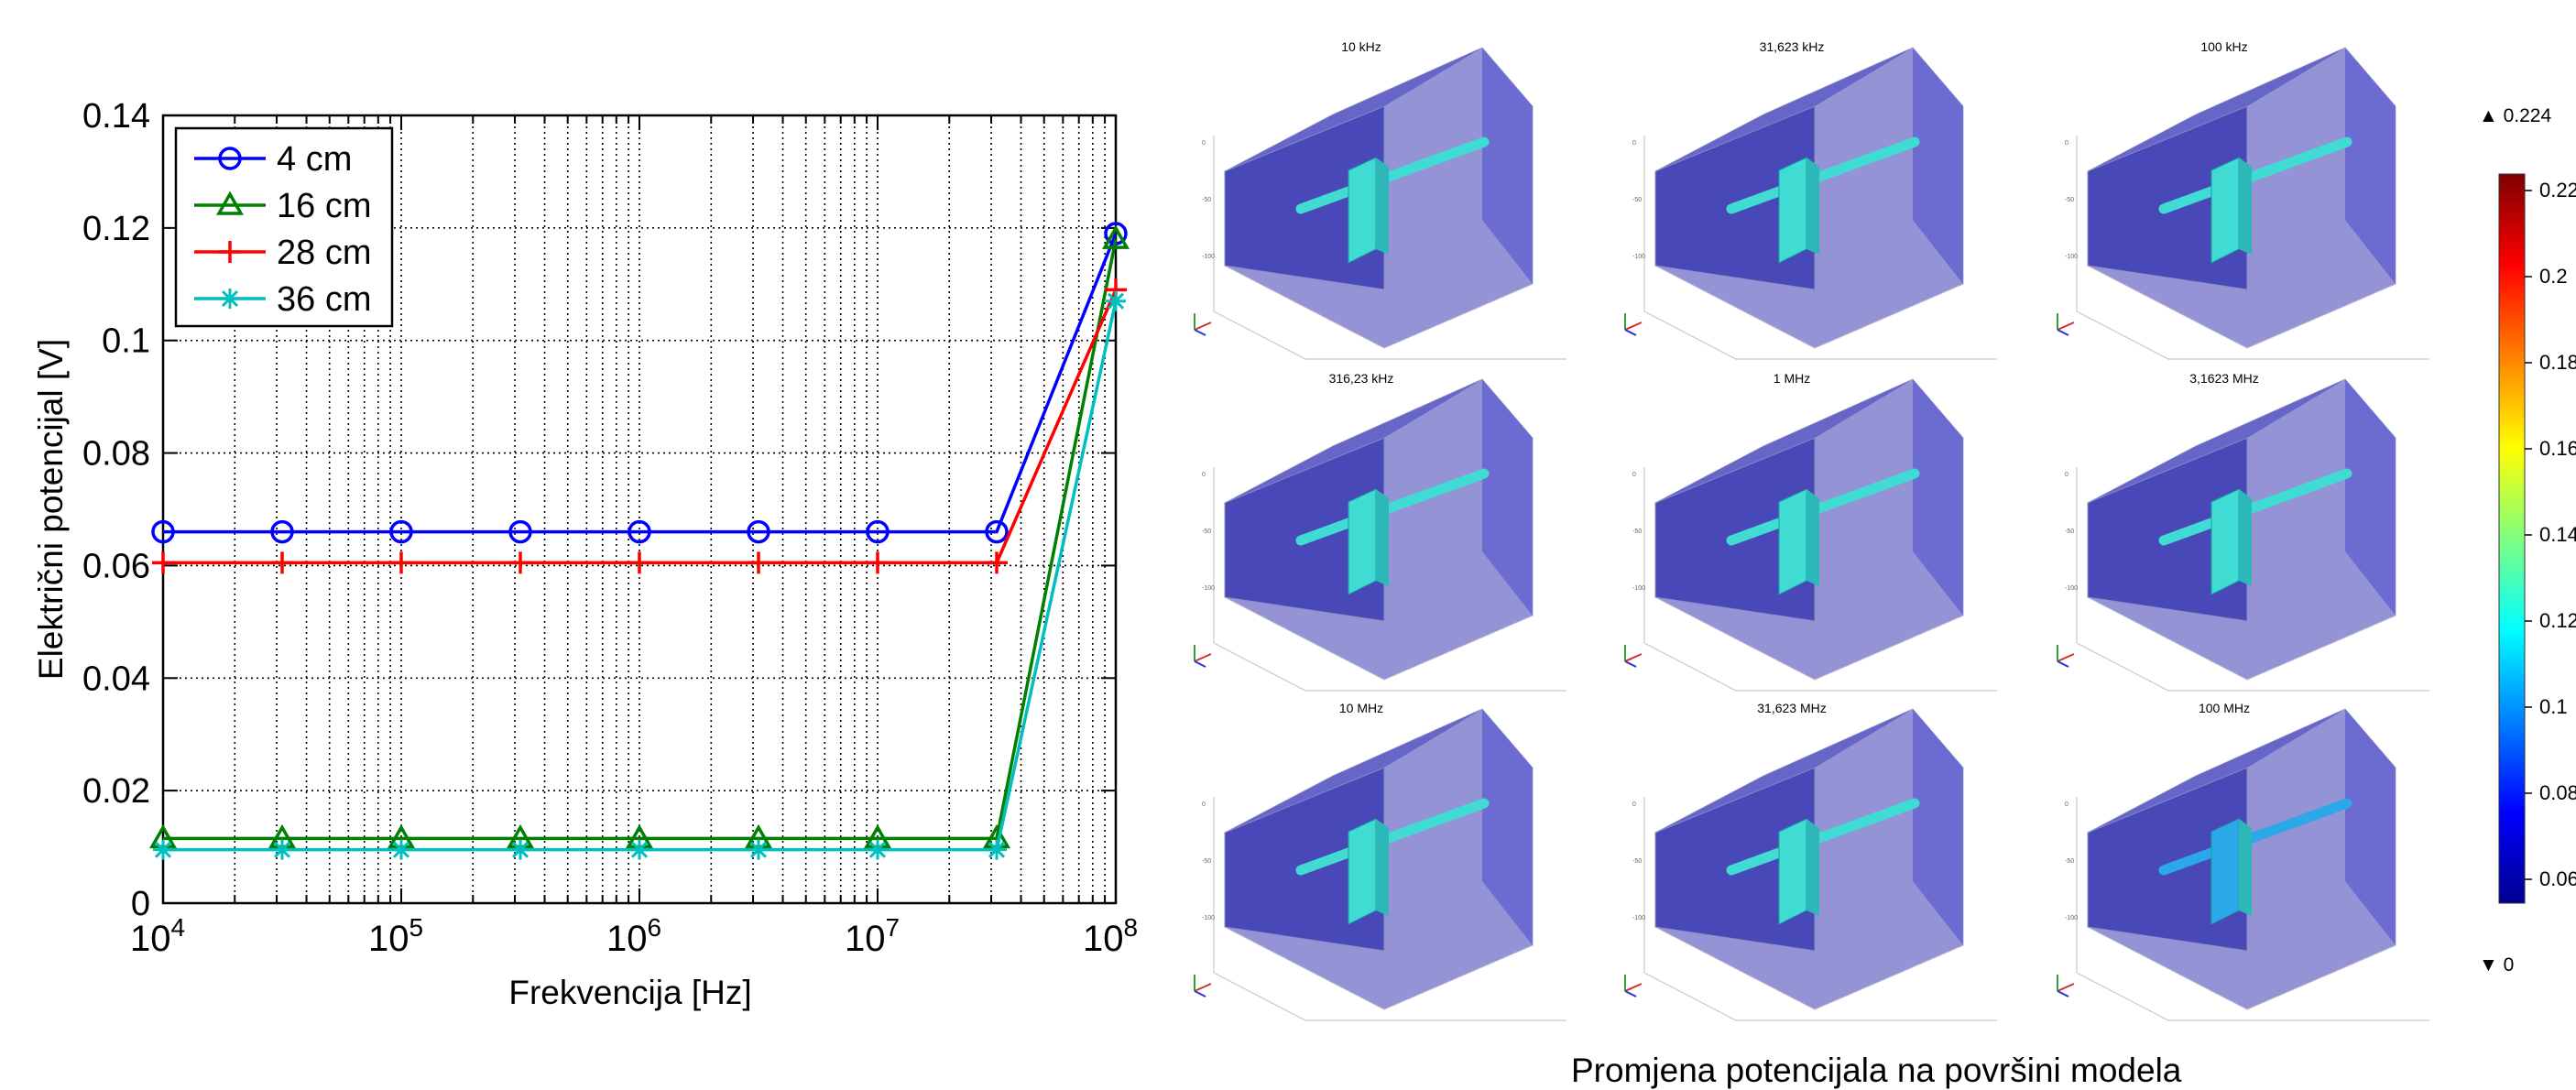  I want to click on sim-panel-title: 10 MHz, so click(1361, 708).